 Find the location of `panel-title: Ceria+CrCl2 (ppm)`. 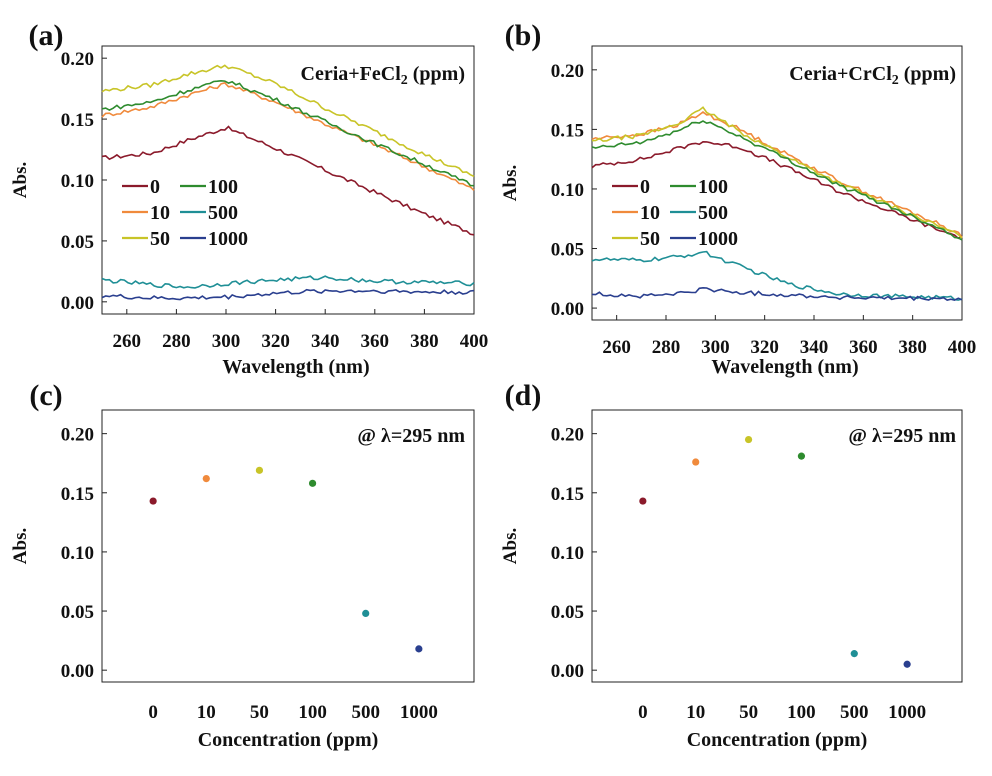

panel-title: Ceria+CrCl2 (ppm) is located at coordinates (872, 75).